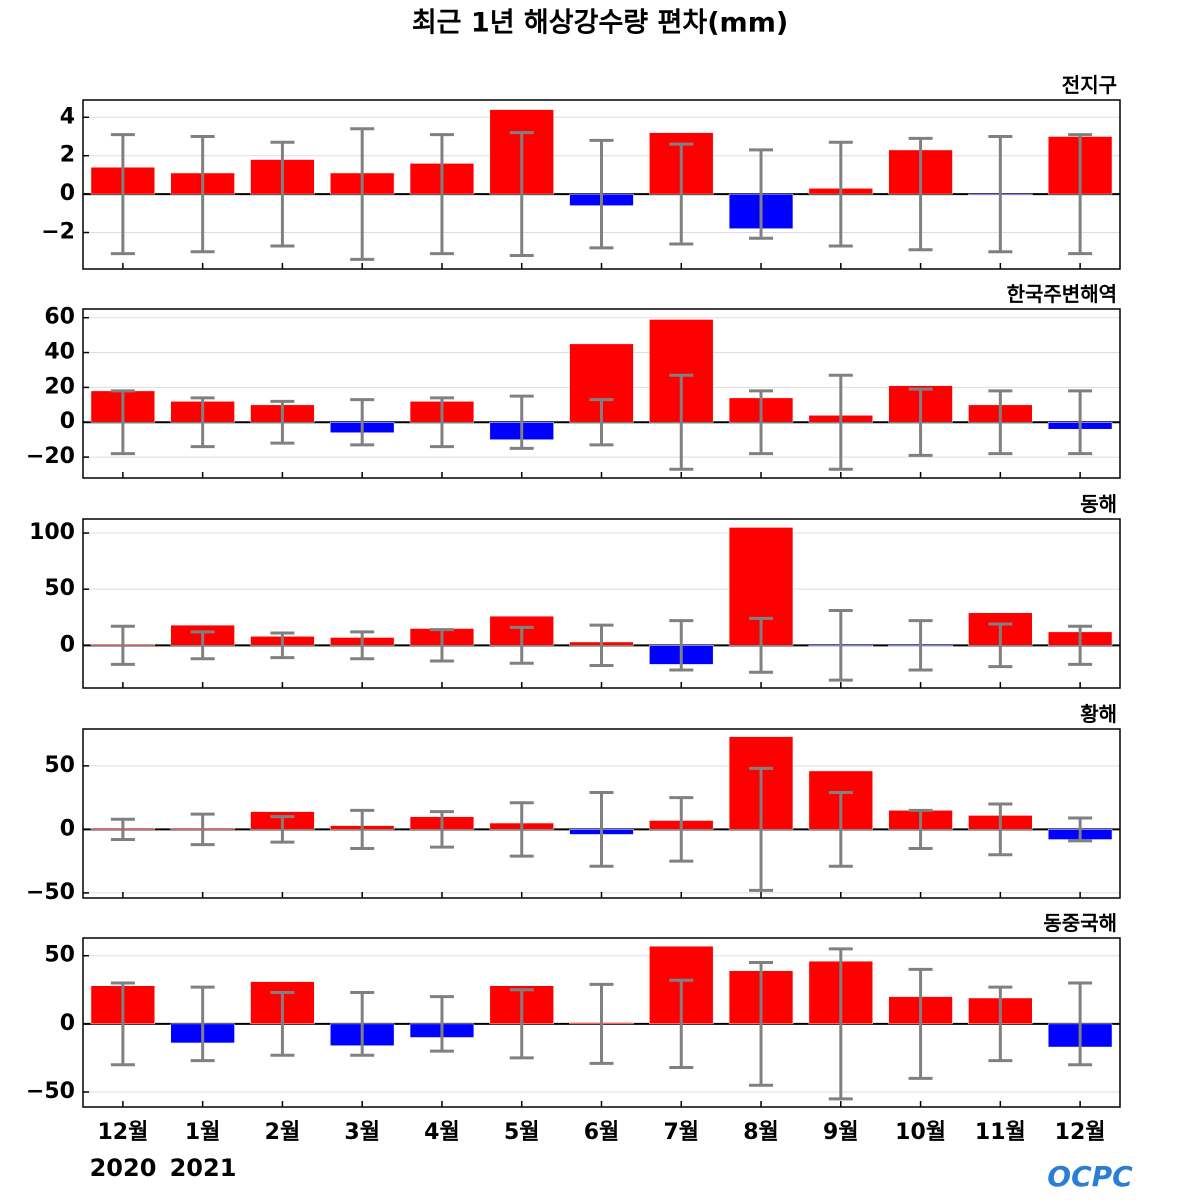  What do you see at coordinates (59, 386) in the screenshot?
I see `y-tick-label: 20` at bounding box center [59, 386].